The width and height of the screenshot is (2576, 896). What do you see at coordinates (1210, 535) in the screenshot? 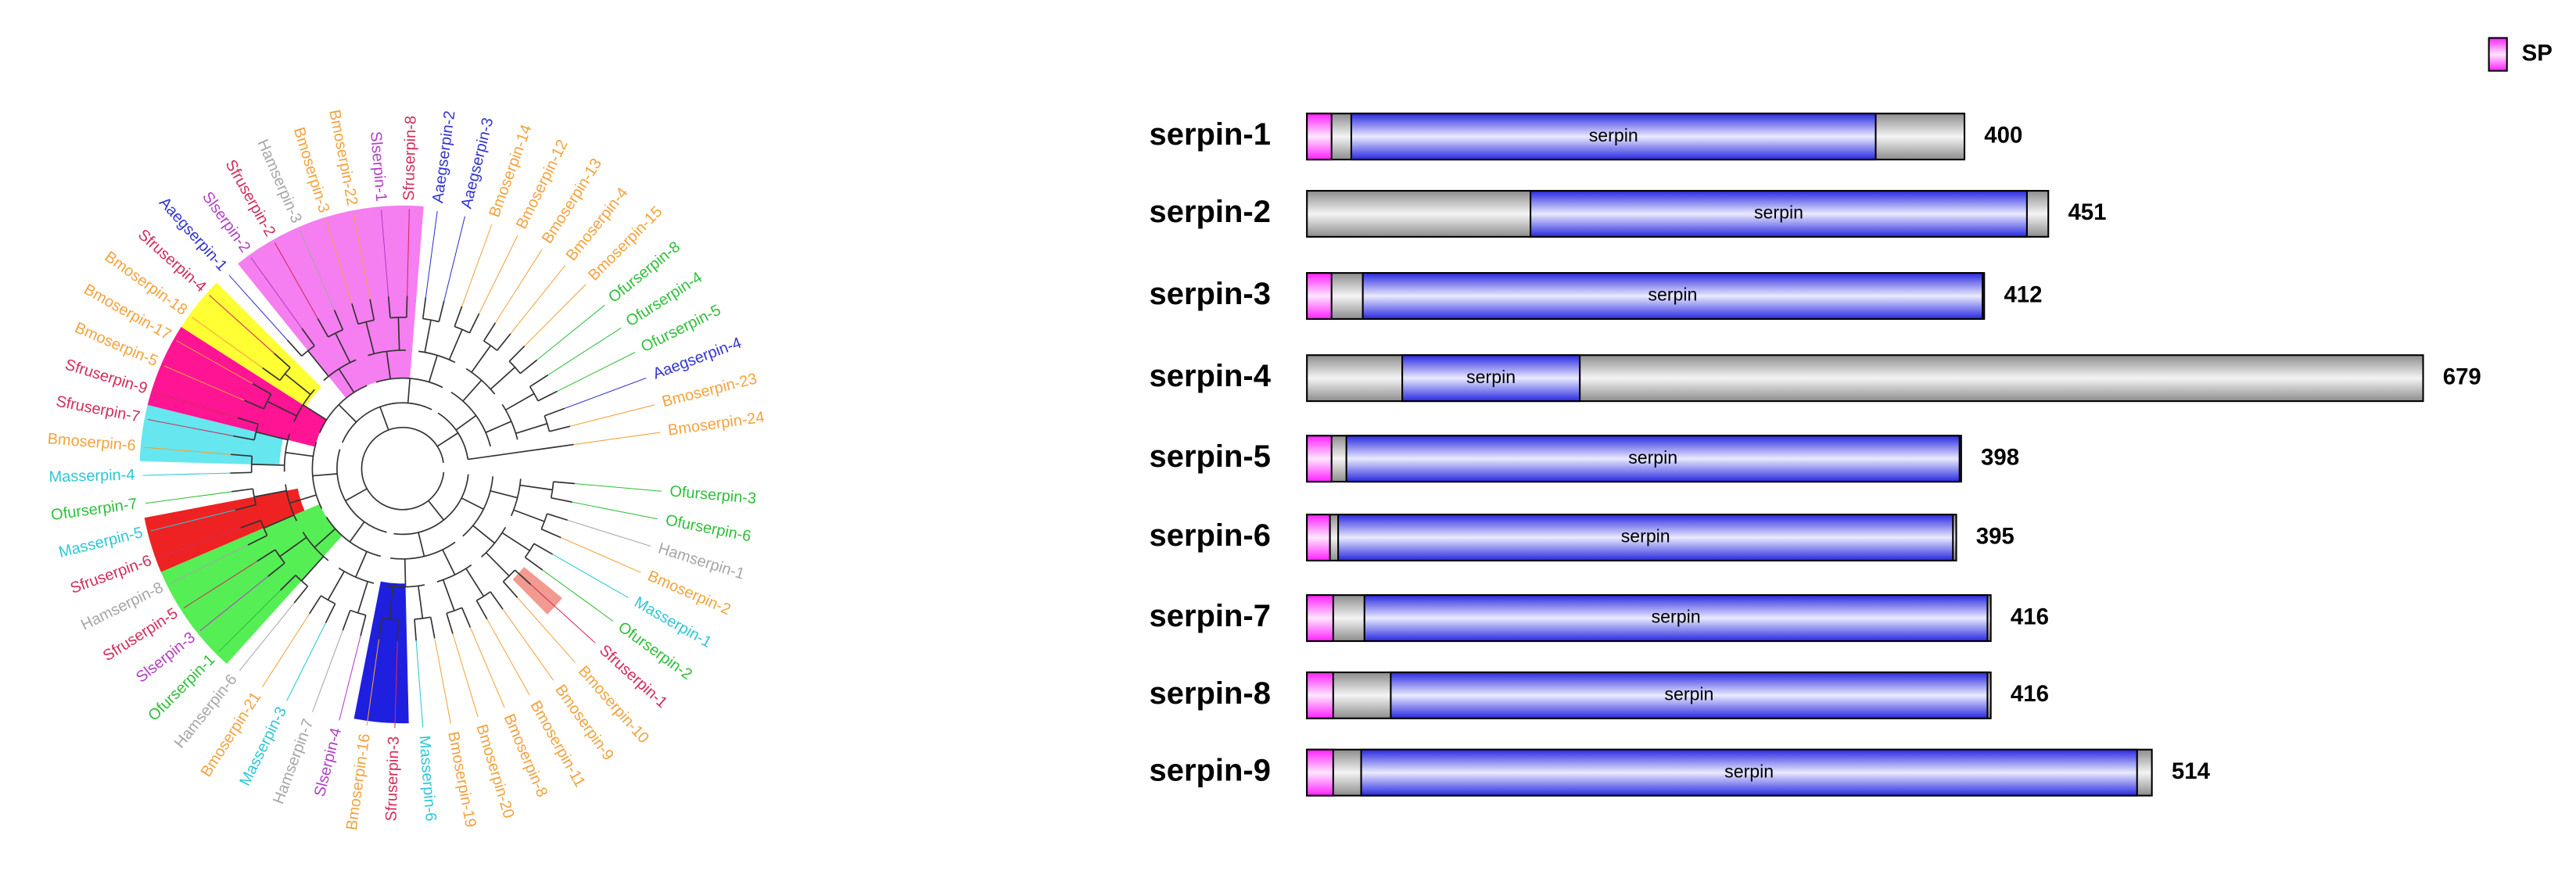
I see `protein-name: serpin-6` at bounding box center [1210, 535].